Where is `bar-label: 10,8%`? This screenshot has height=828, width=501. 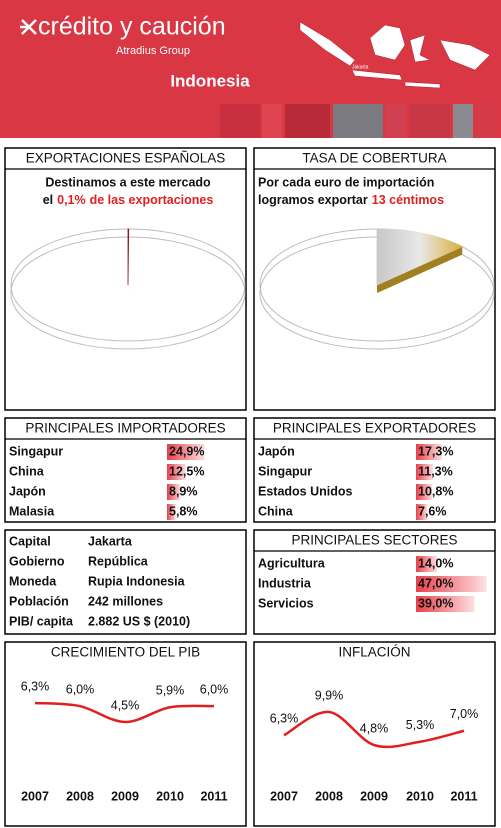 bar-label: 10,8% is located at coordinates (435, 491).